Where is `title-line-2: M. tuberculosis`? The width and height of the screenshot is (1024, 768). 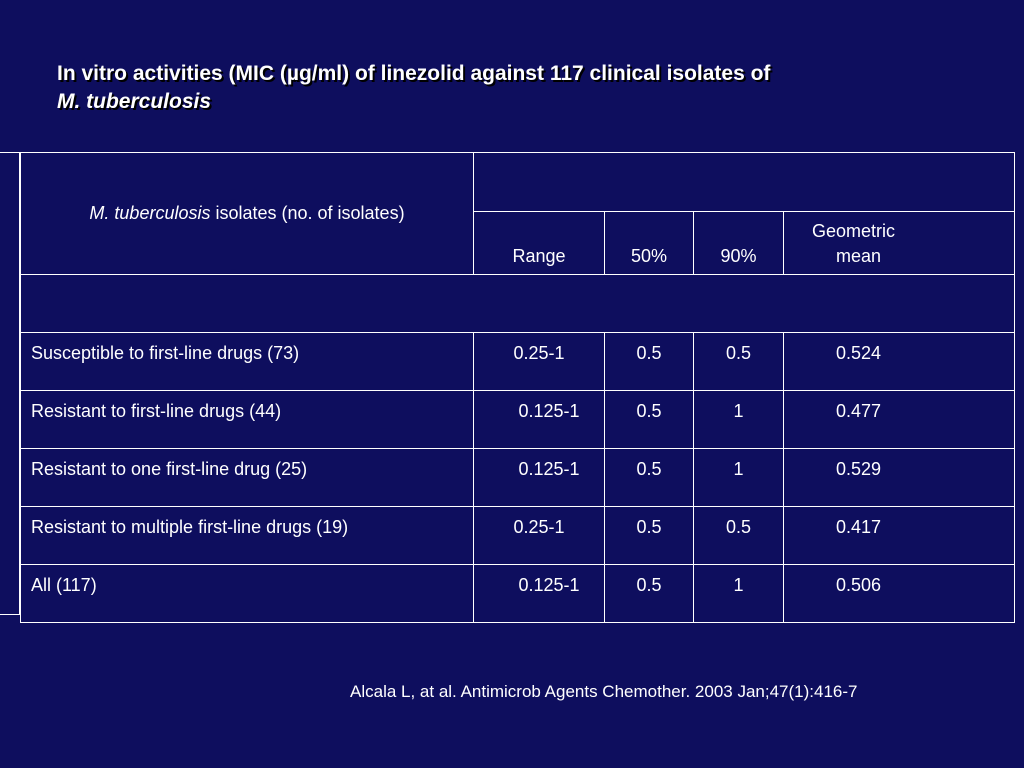 title-line-2: M. tuberculosis is located at coordinates (134, 101).